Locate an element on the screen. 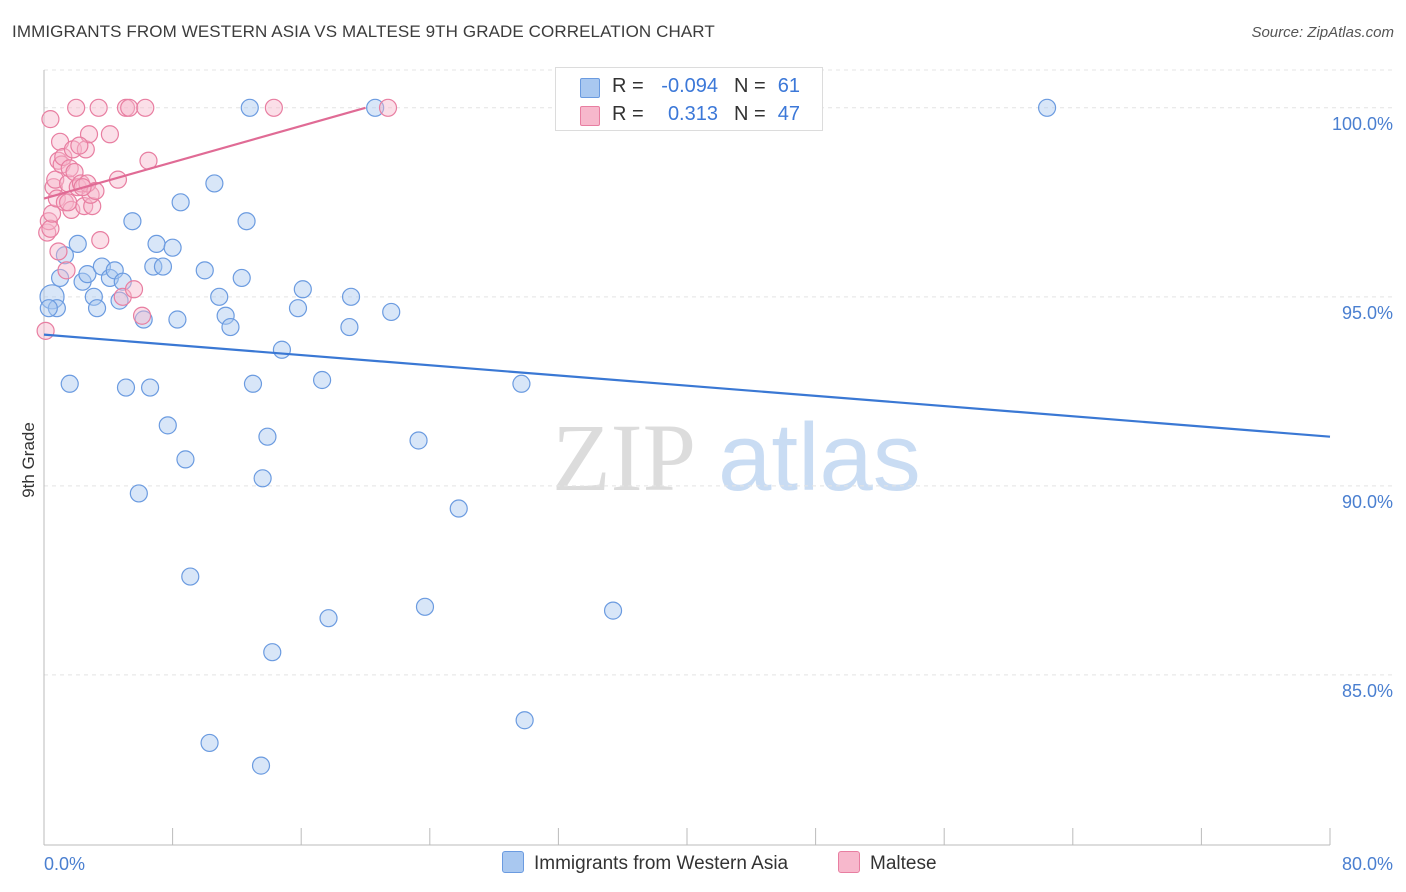 The image size is (1406, 892). legend-r-value: -0.094 is located at coordinates (689, 86).